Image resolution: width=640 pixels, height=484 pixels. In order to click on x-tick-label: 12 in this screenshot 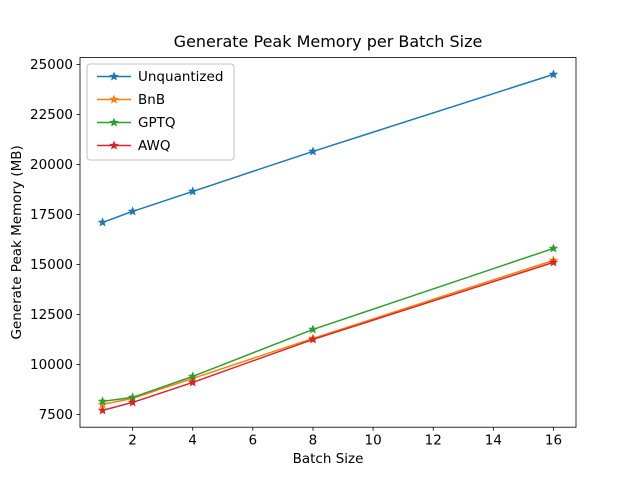, I will do `click(433, 441)`.